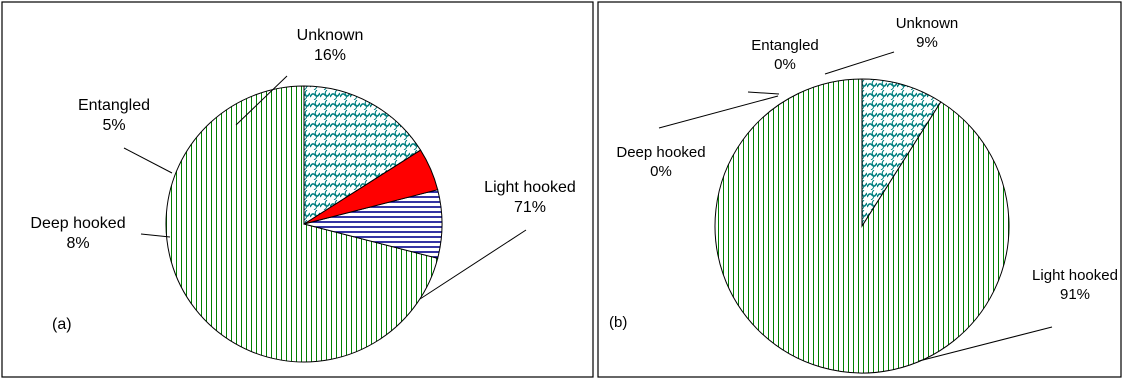 This screenshot has width=1123, height=379. Describe the element at coordinates (77, 243) in the screenshot. I see `slice-value-deep-hooked: 8%` at that location.